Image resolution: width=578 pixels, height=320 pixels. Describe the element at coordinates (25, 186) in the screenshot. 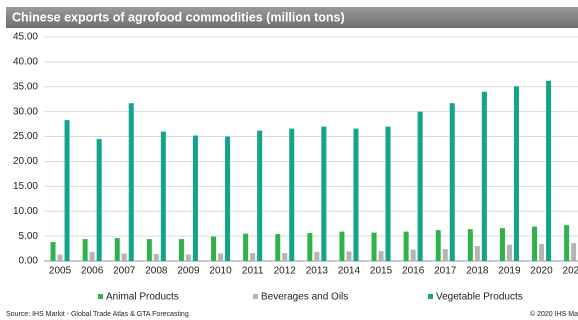

I see `y-tick-label: 15.00` at that location.